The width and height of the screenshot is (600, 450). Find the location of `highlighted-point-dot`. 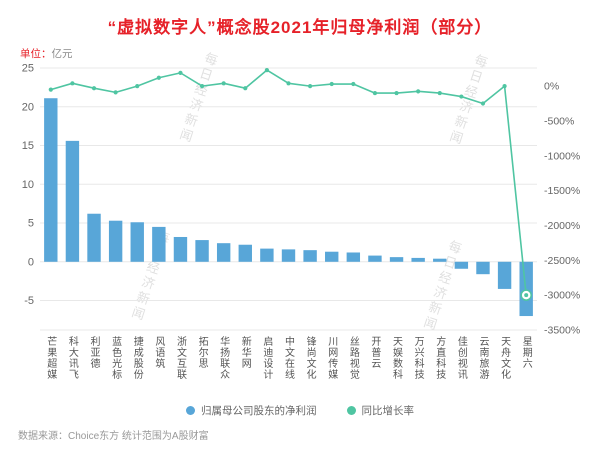

highlighted-point-dot is located at coordinates (526, 295).